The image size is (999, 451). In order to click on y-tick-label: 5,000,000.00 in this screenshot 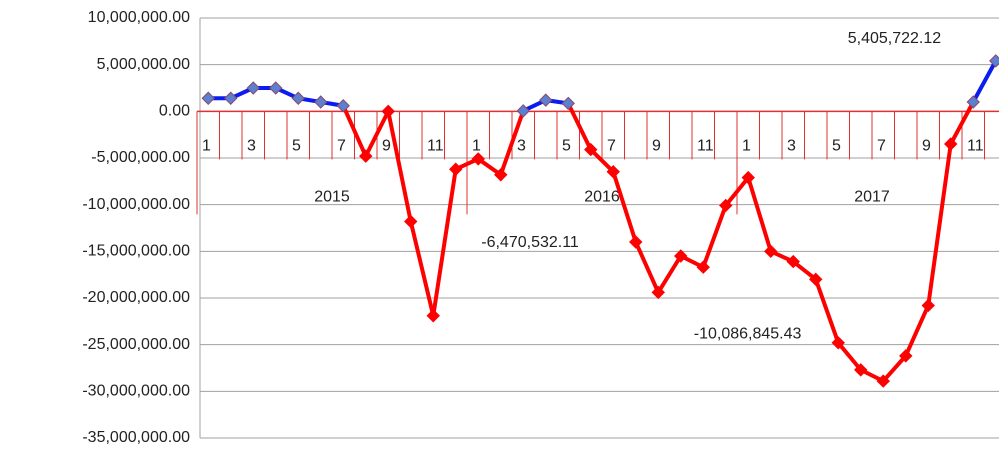, I will do `click(144, 64)`.